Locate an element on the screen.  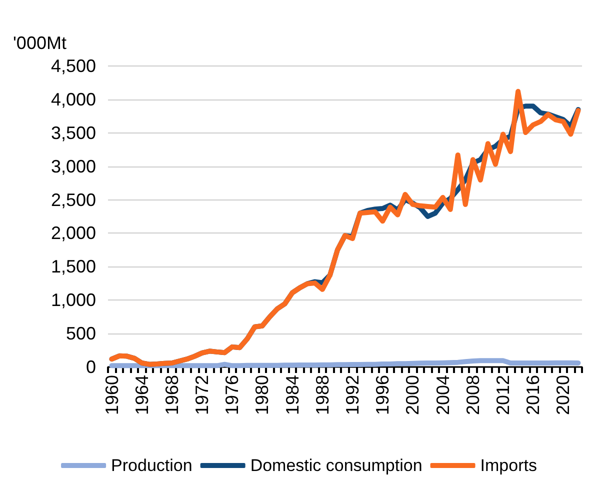
x-tick-label: 1992 is located at coordinates (352, 395).